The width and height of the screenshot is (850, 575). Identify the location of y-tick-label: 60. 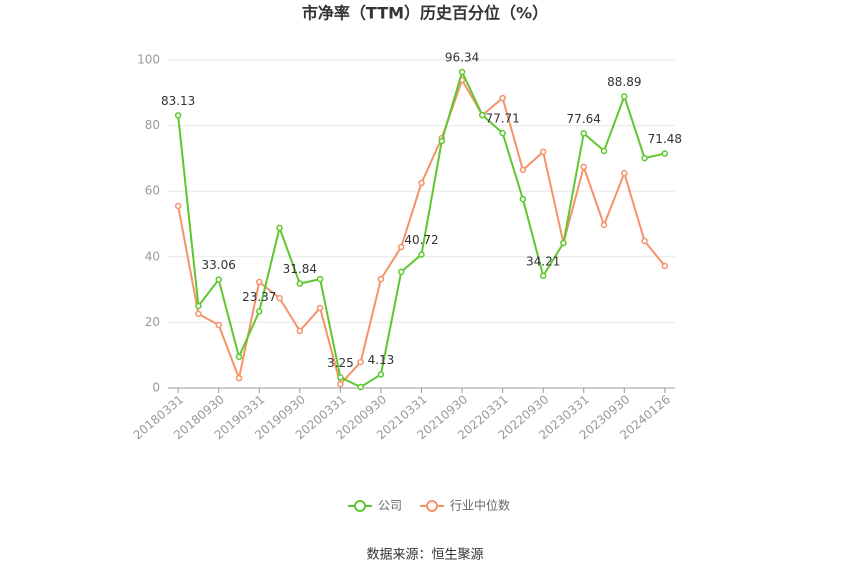
(152, 191).